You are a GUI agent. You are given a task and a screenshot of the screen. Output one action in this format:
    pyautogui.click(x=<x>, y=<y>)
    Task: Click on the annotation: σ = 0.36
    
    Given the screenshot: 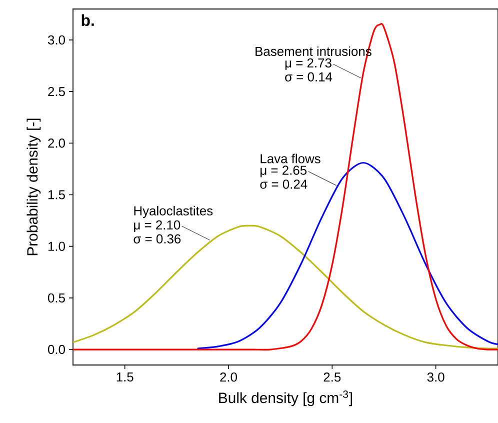 What is the action you would take?
    pyautogui.click(x=157, y=239)
    